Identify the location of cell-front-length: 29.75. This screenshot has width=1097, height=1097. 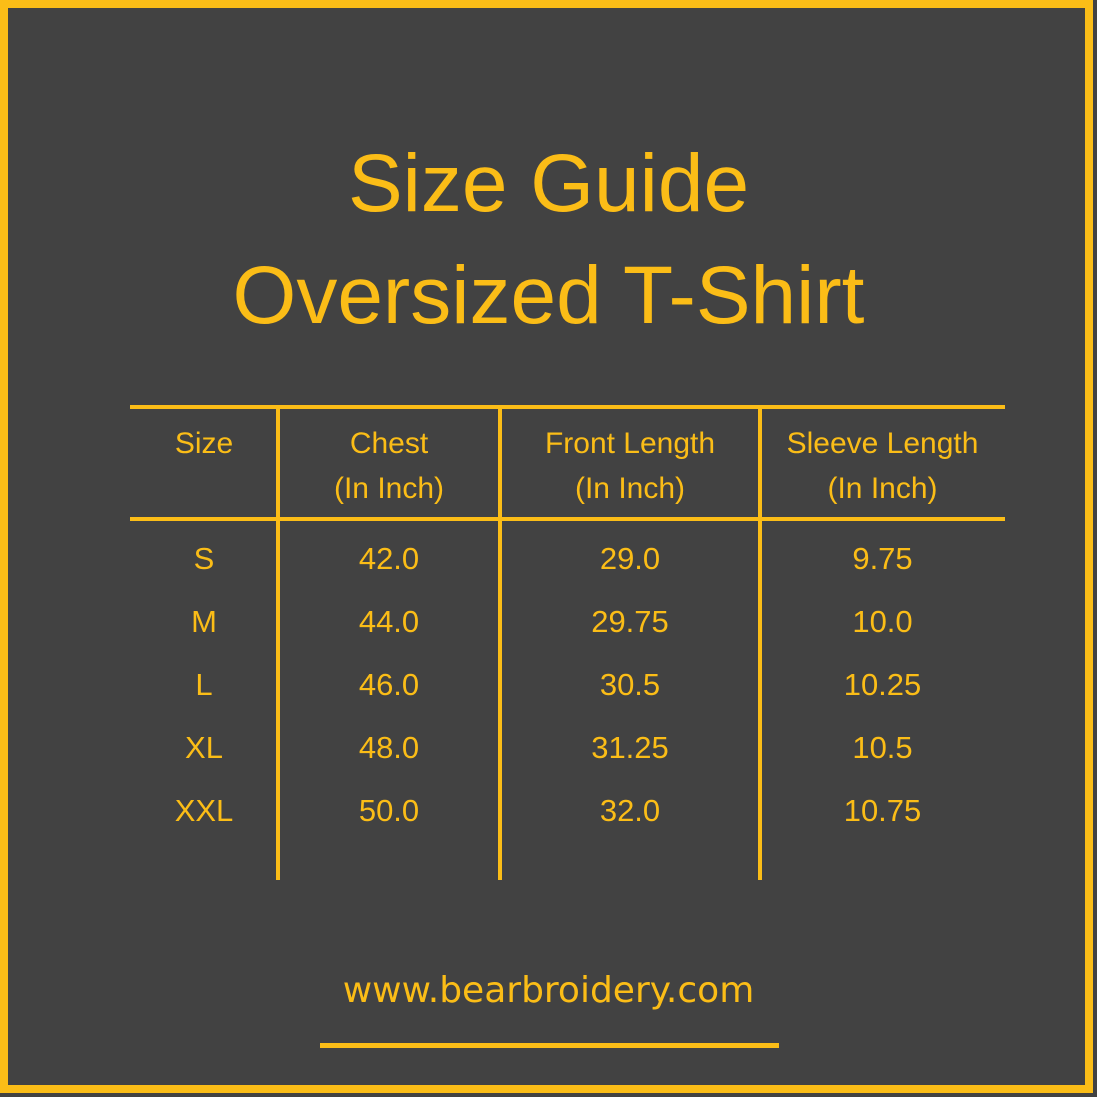
(630, 621).